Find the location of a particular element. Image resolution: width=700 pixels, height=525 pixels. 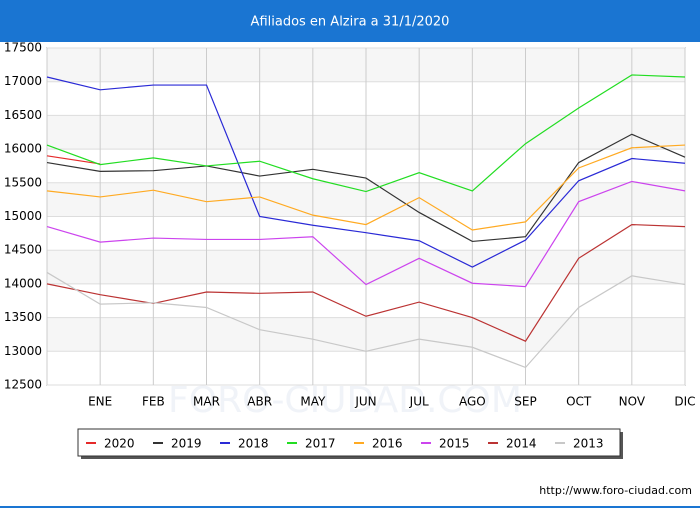

chart-title: Afiliados en Alzira a 31/1/2020 is located at coordinates (350, 22).